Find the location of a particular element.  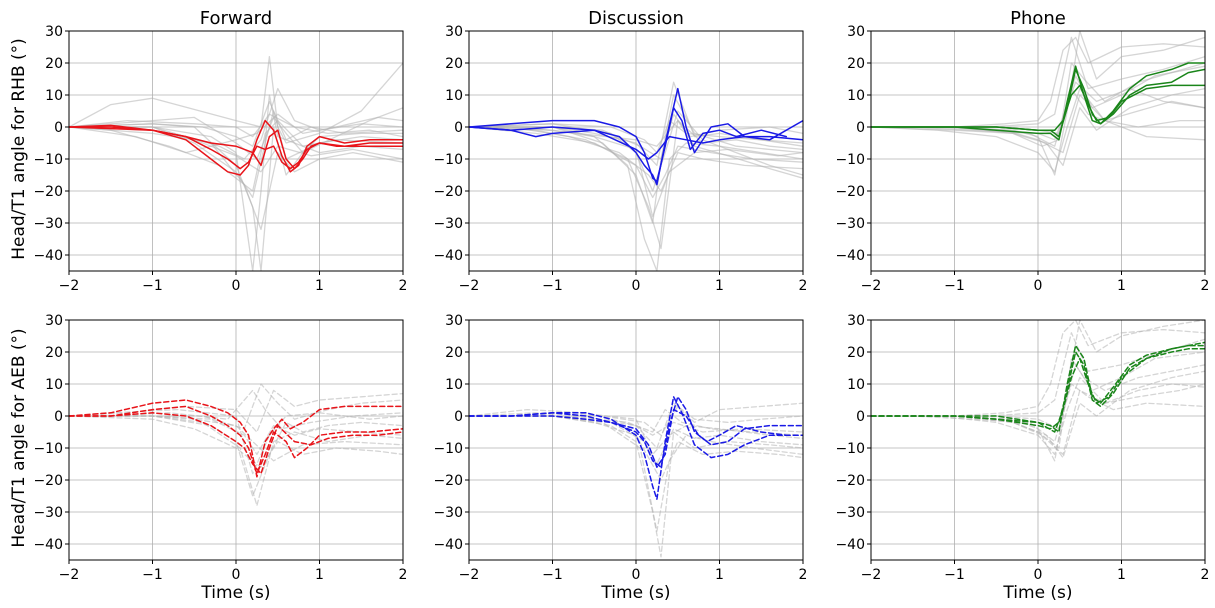

row-ylabel-aeb: Head/T1 angle for AEB (°) is located at coordinates (19, 437).